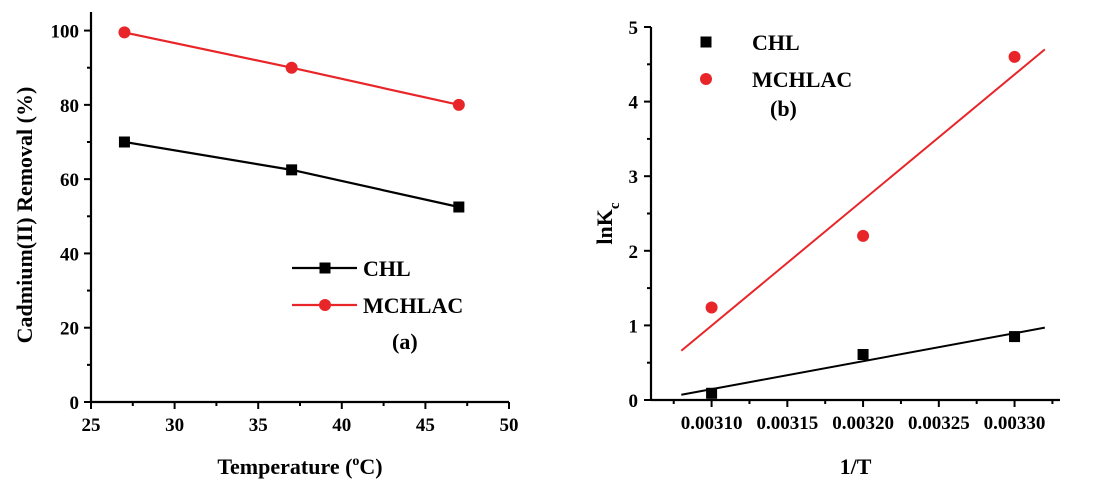  Describe the element at coordinates (377, 287) in the screenshot. I see `legend-a: CHL MCHLAC` at that location.